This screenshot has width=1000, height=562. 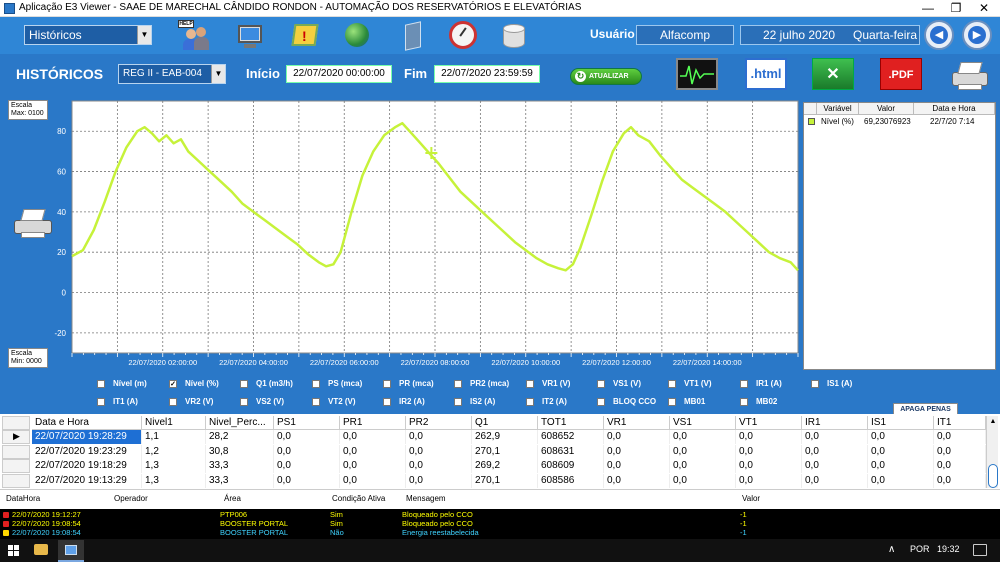 What do you see at coordinates (548, 384) in the screenshot?
I see `checkbox-row1-6: VR1 (V)` at bounding box center [548, 384].